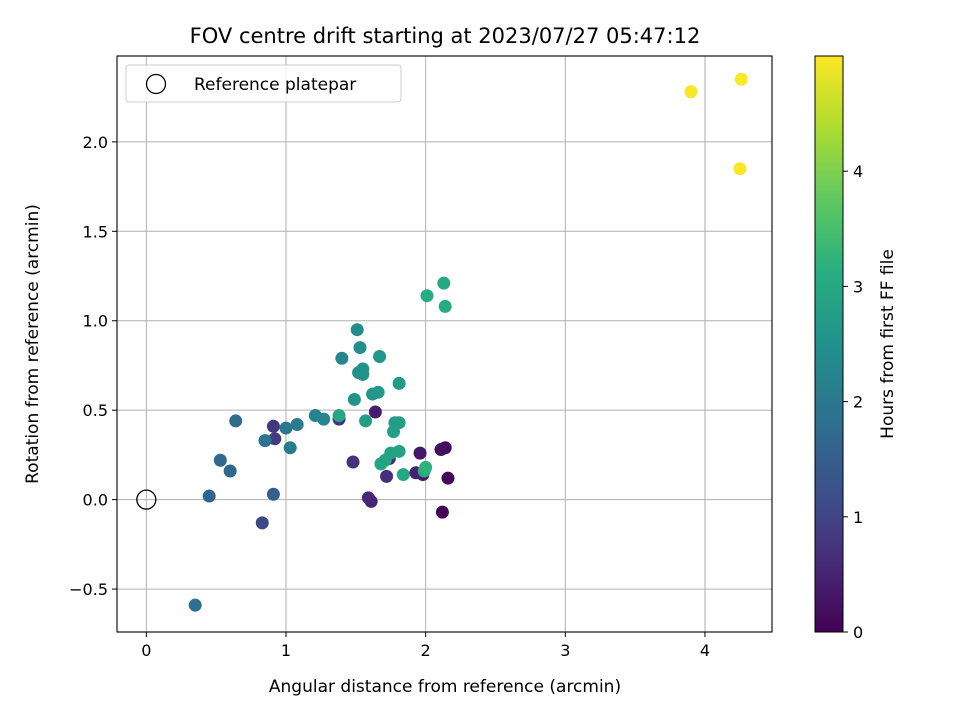 This screenshot has width=960, height=724. What do you see at coordinates (705, 650) in the screenshot?
I see `x-tick-label: 4` at bounding box center [705, 650].